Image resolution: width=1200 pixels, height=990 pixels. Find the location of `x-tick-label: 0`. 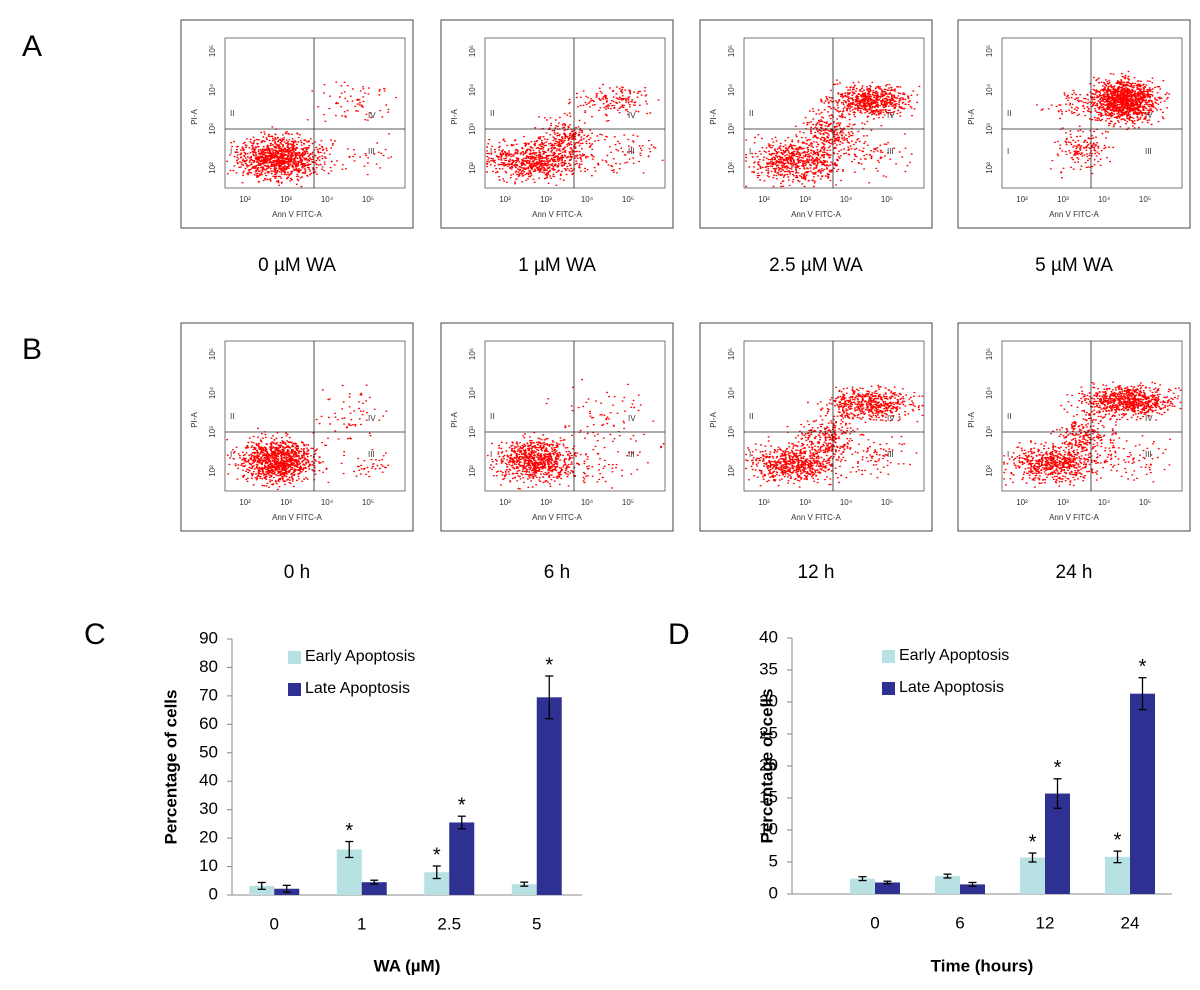

x-tick-label: 0 is located at coordinates (274, 923).